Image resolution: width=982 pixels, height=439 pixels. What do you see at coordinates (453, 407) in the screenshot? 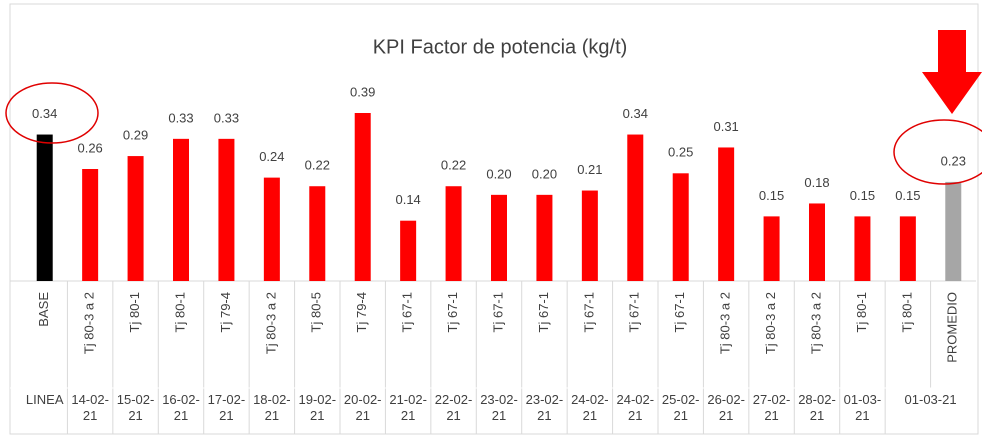
I see `x-group-label: 22-02-21` at bounding box center [453, 407].